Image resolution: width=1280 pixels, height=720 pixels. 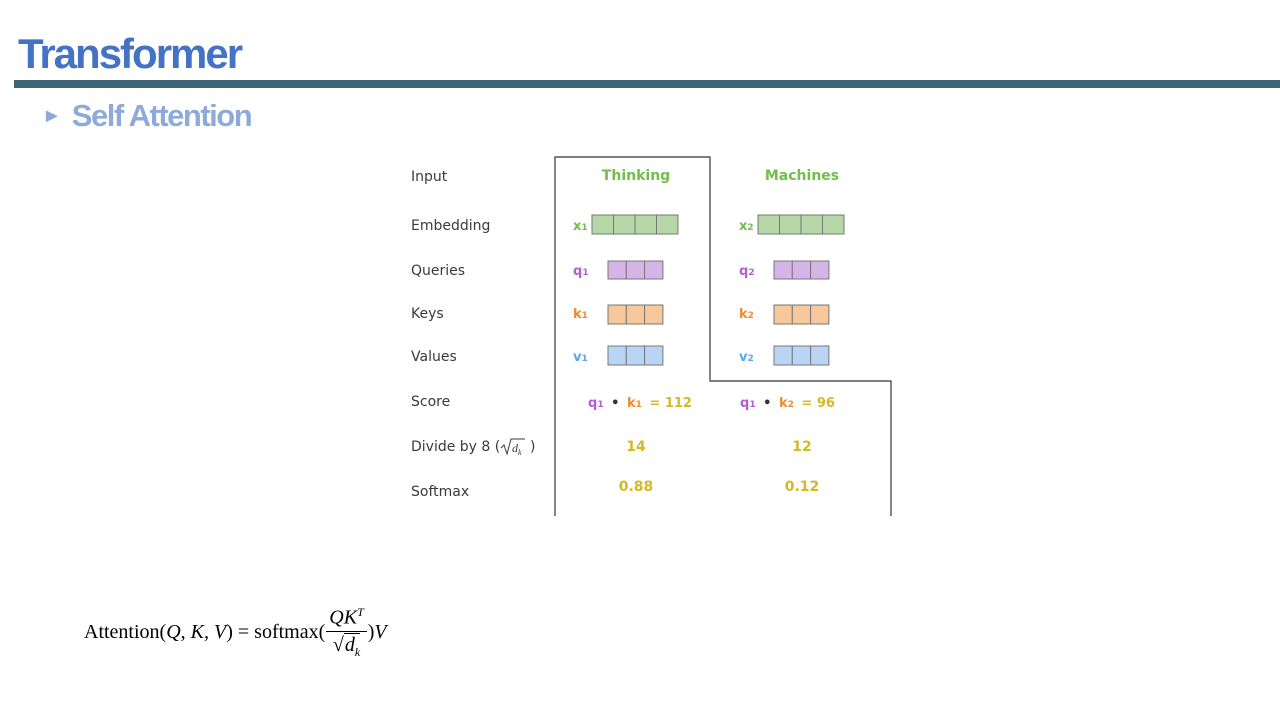 I want to click on row-label-divide-close: ), so click(x=532, y=447).